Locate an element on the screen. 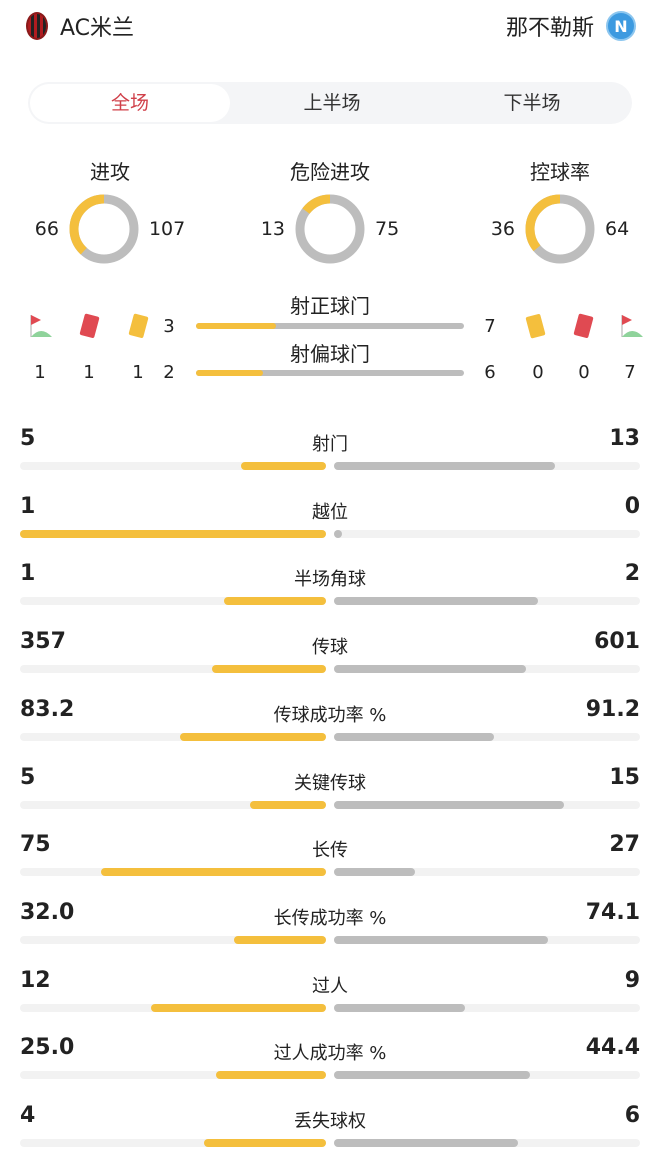 This screenshot has height=1163, width=660. stat-away-value: 0 is located at coordinates (632, 506).